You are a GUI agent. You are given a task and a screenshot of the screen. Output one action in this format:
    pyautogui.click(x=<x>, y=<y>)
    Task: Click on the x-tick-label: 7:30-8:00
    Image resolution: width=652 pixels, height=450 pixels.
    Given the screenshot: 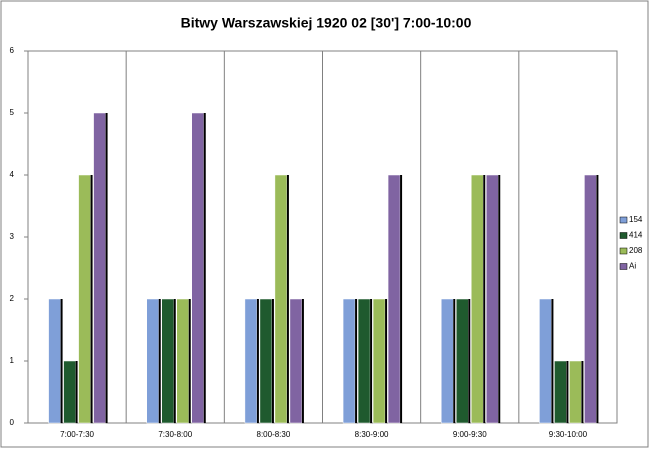 What is the action you would take?
    pyautogui.click(x=175, y=434)
    